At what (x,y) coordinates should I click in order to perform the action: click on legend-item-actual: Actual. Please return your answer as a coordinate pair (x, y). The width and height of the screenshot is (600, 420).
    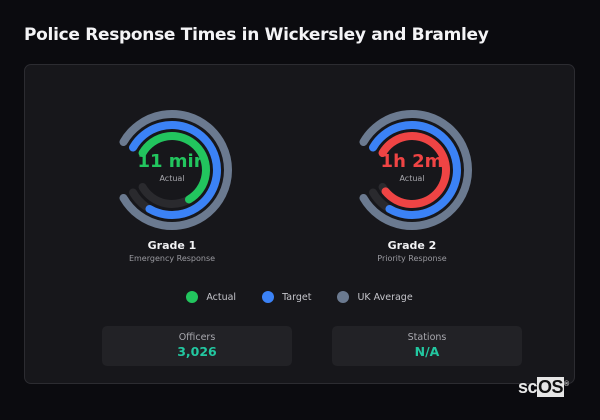
    Looking at the image, I should click on (211, 297).